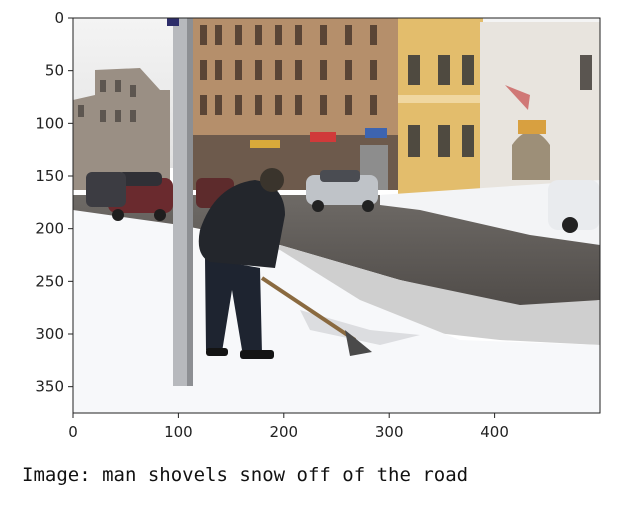 The height and width of the screenshot is (506, 617). I want to click on y-tick-label: 200, so click(49, 229).